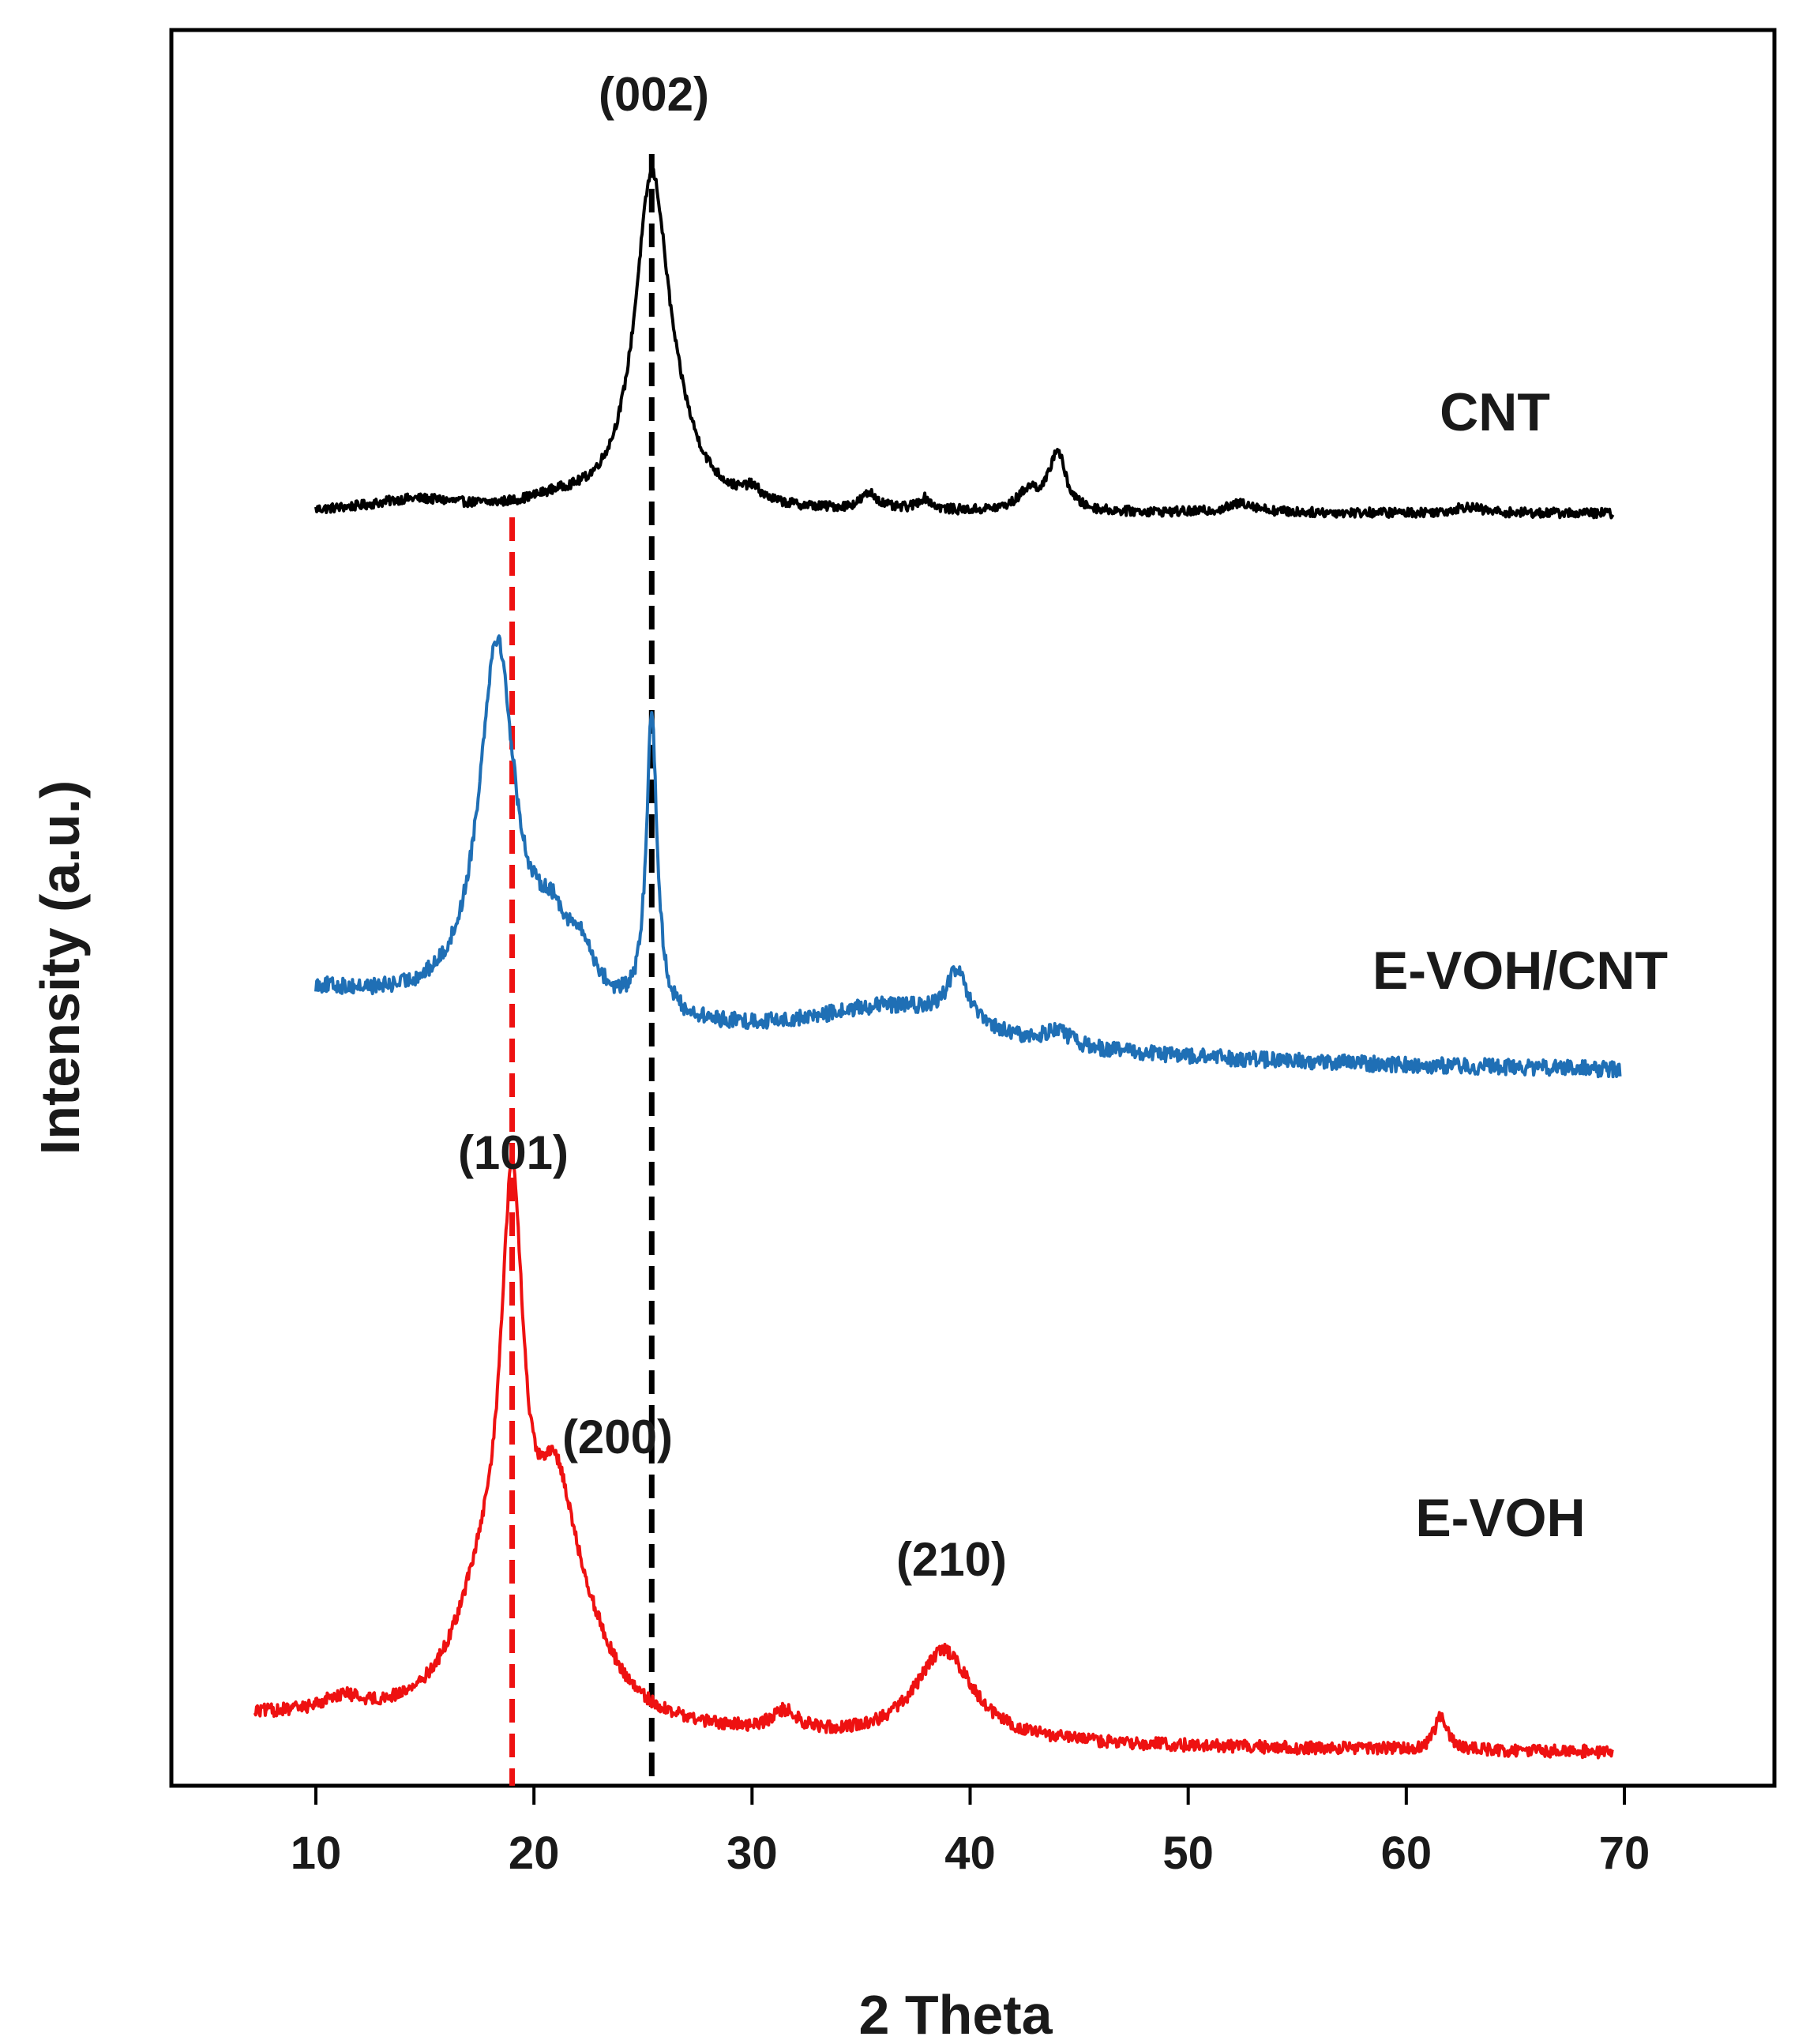 The image size is (1806, 2044). Describe the element at coordinates (951, 1559) in the screenshot. I see `peak-label-210: (210)` at that location.